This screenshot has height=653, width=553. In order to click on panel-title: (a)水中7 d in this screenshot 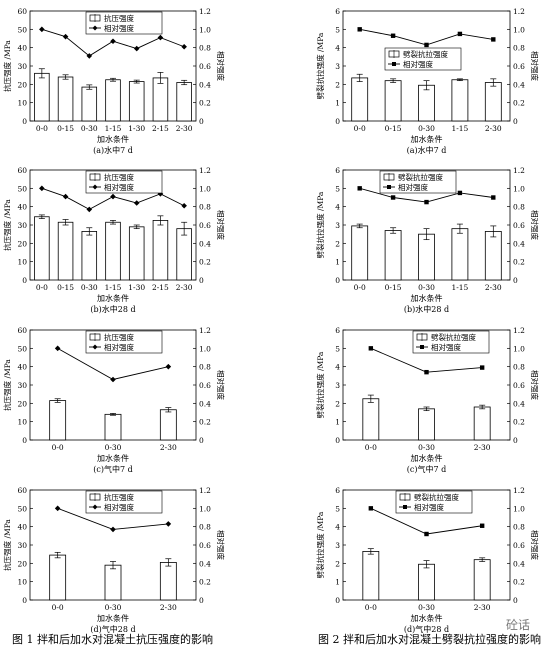, I will do `click(427, 150)`.